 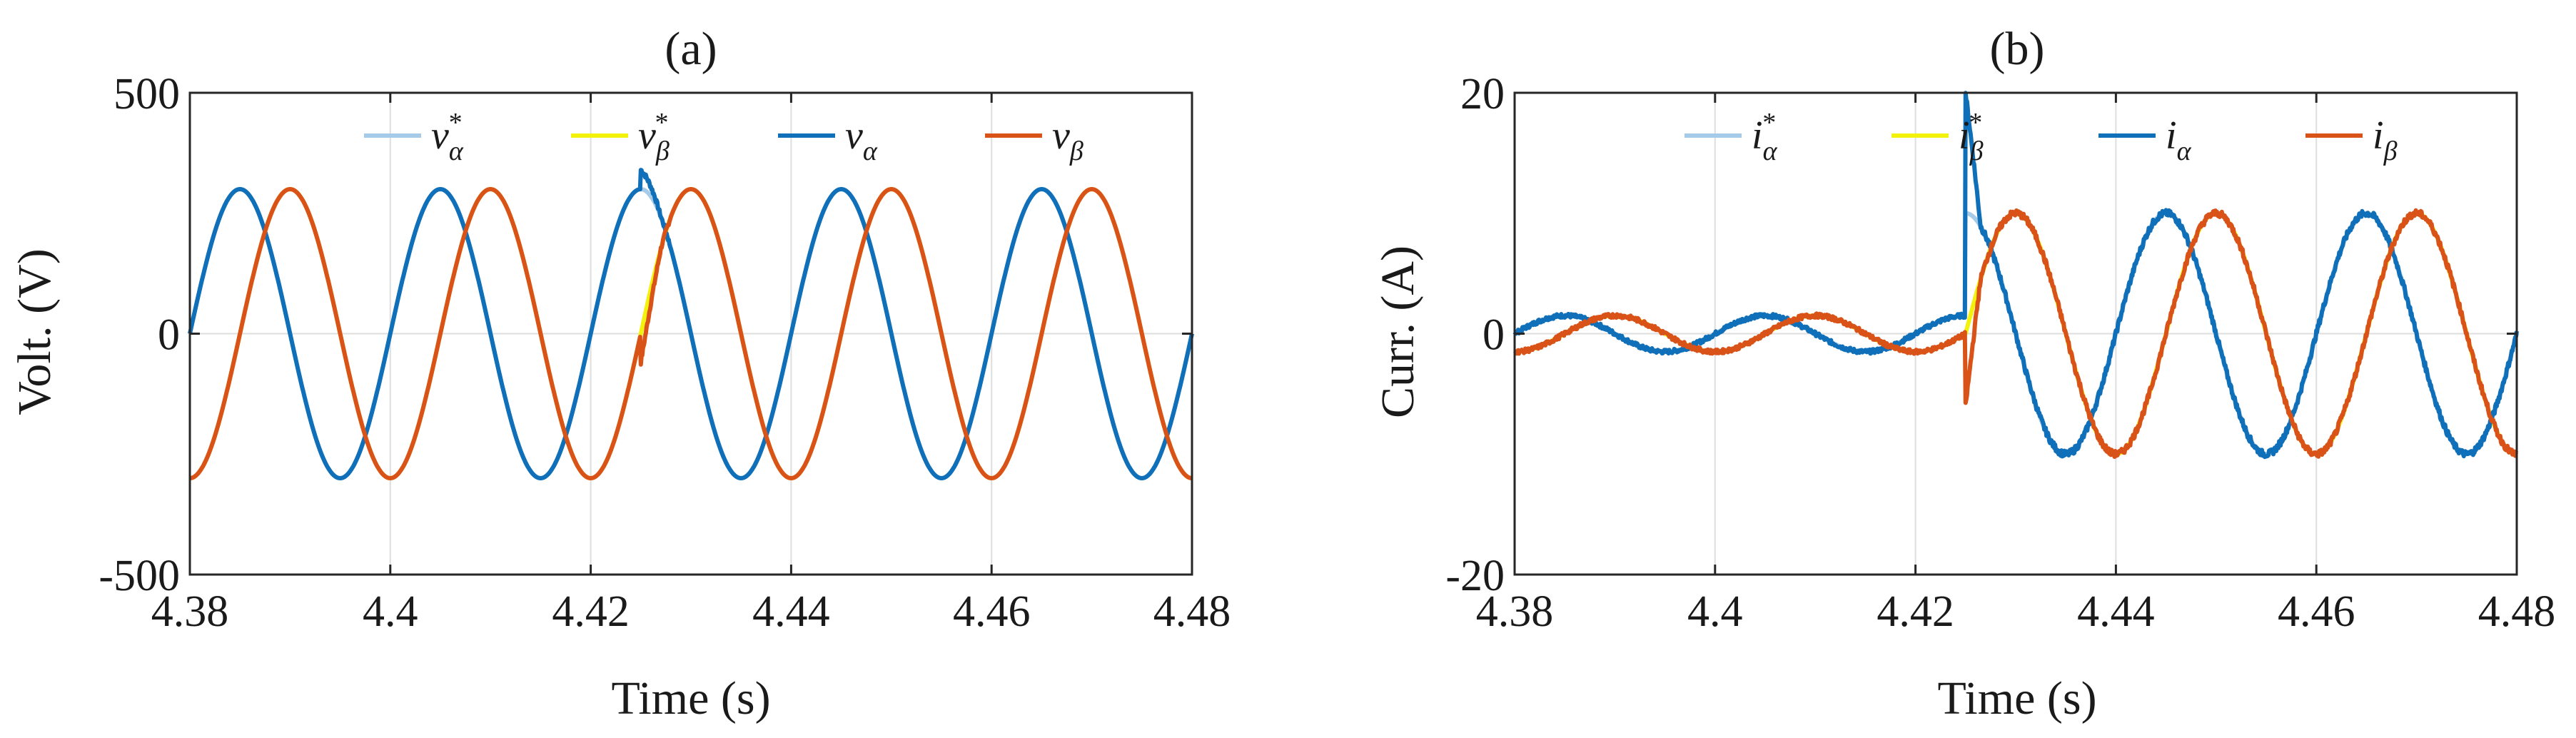 I want to click on current-x-tick-label: 4.4, so click(x=1715, y=612).